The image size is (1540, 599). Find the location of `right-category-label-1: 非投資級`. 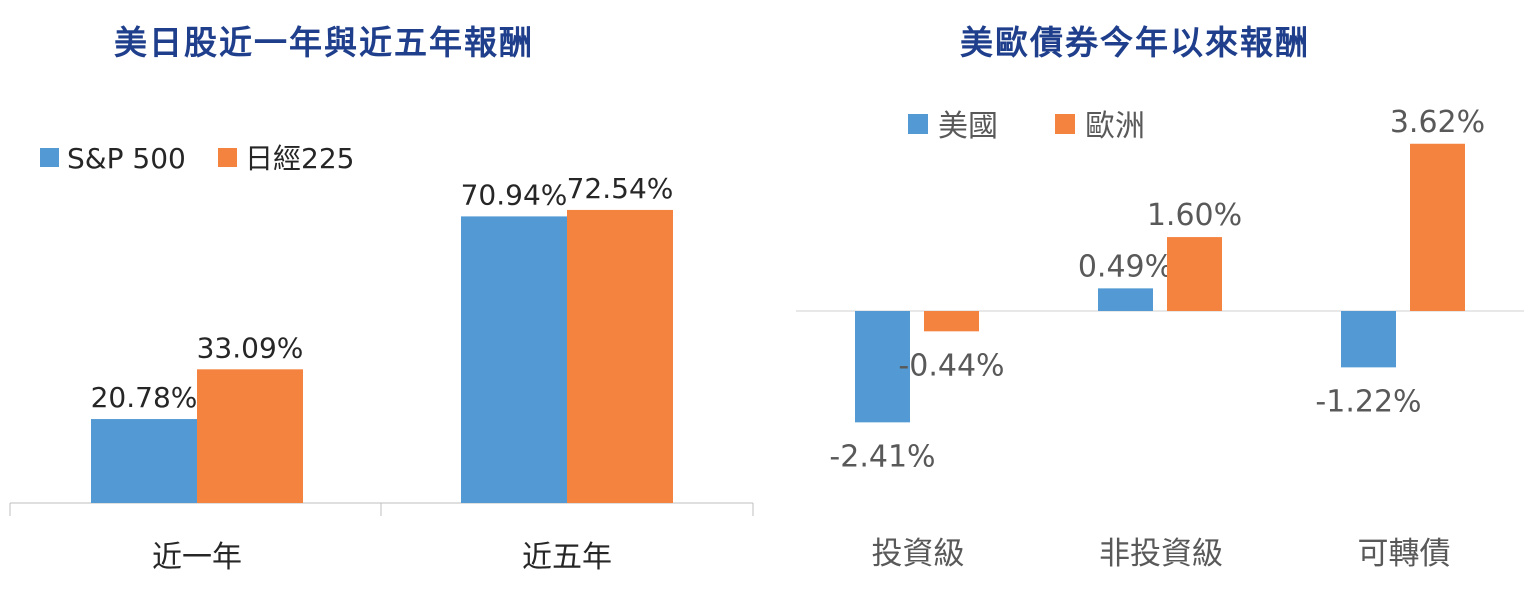

right-category-label-1: 非投資級 is located at coordinates (1161, 554).